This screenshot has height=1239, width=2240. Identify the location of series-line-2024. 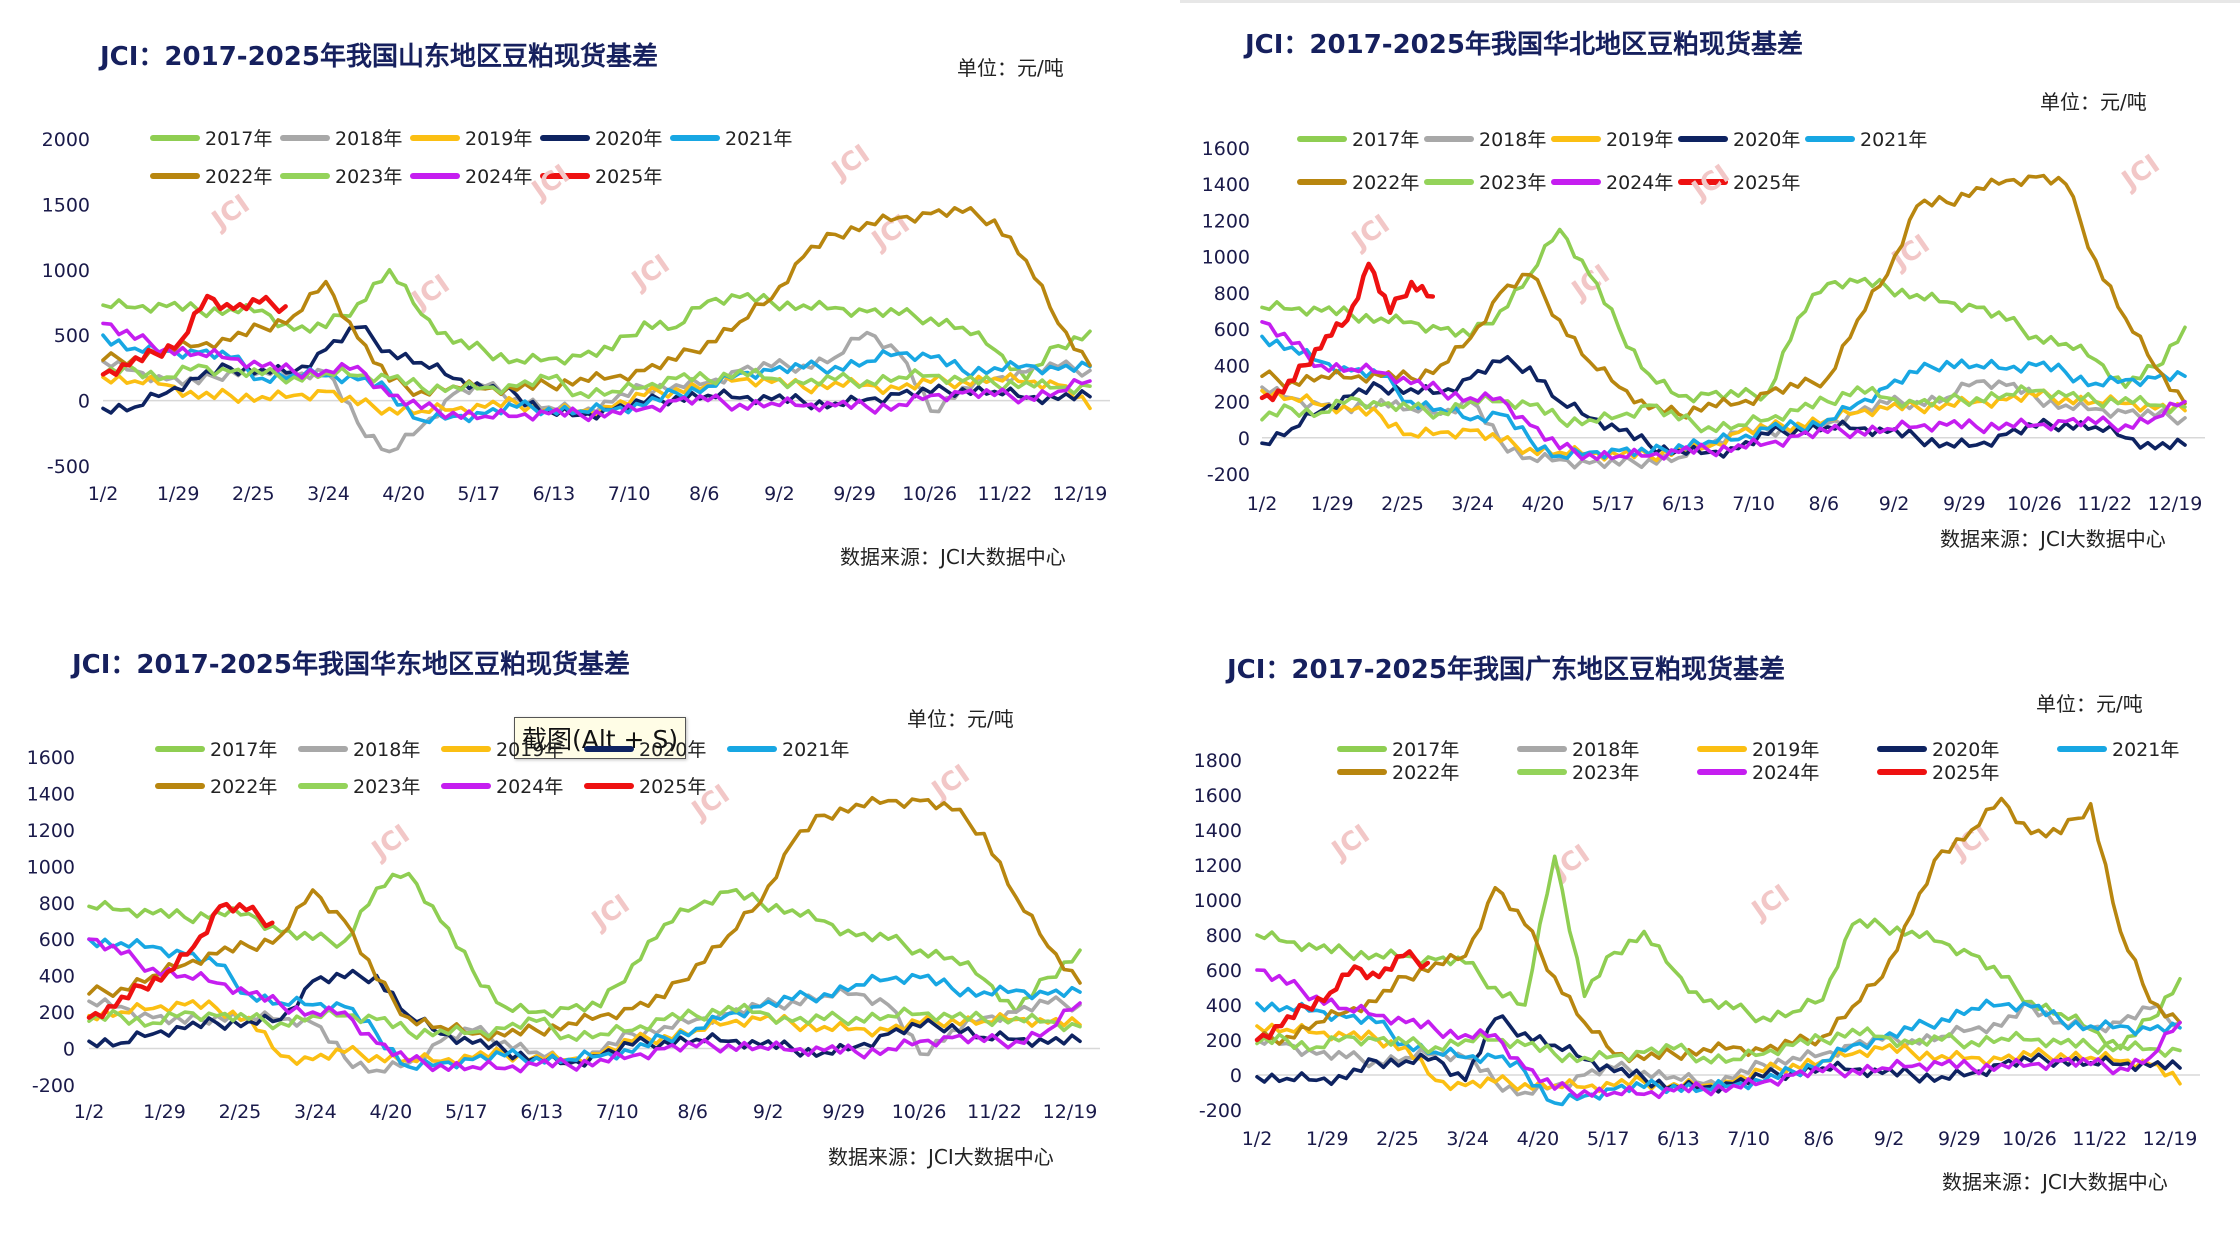
(584, 1005).